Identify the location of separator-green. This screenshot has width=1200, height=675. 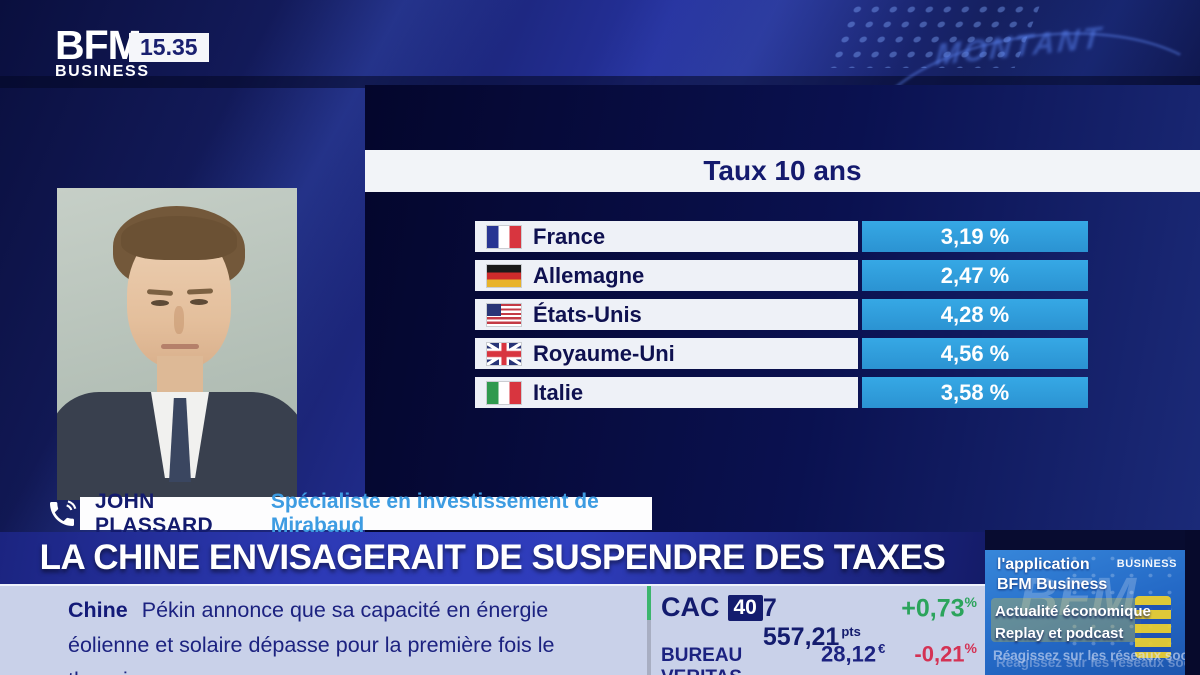
(649, 603).